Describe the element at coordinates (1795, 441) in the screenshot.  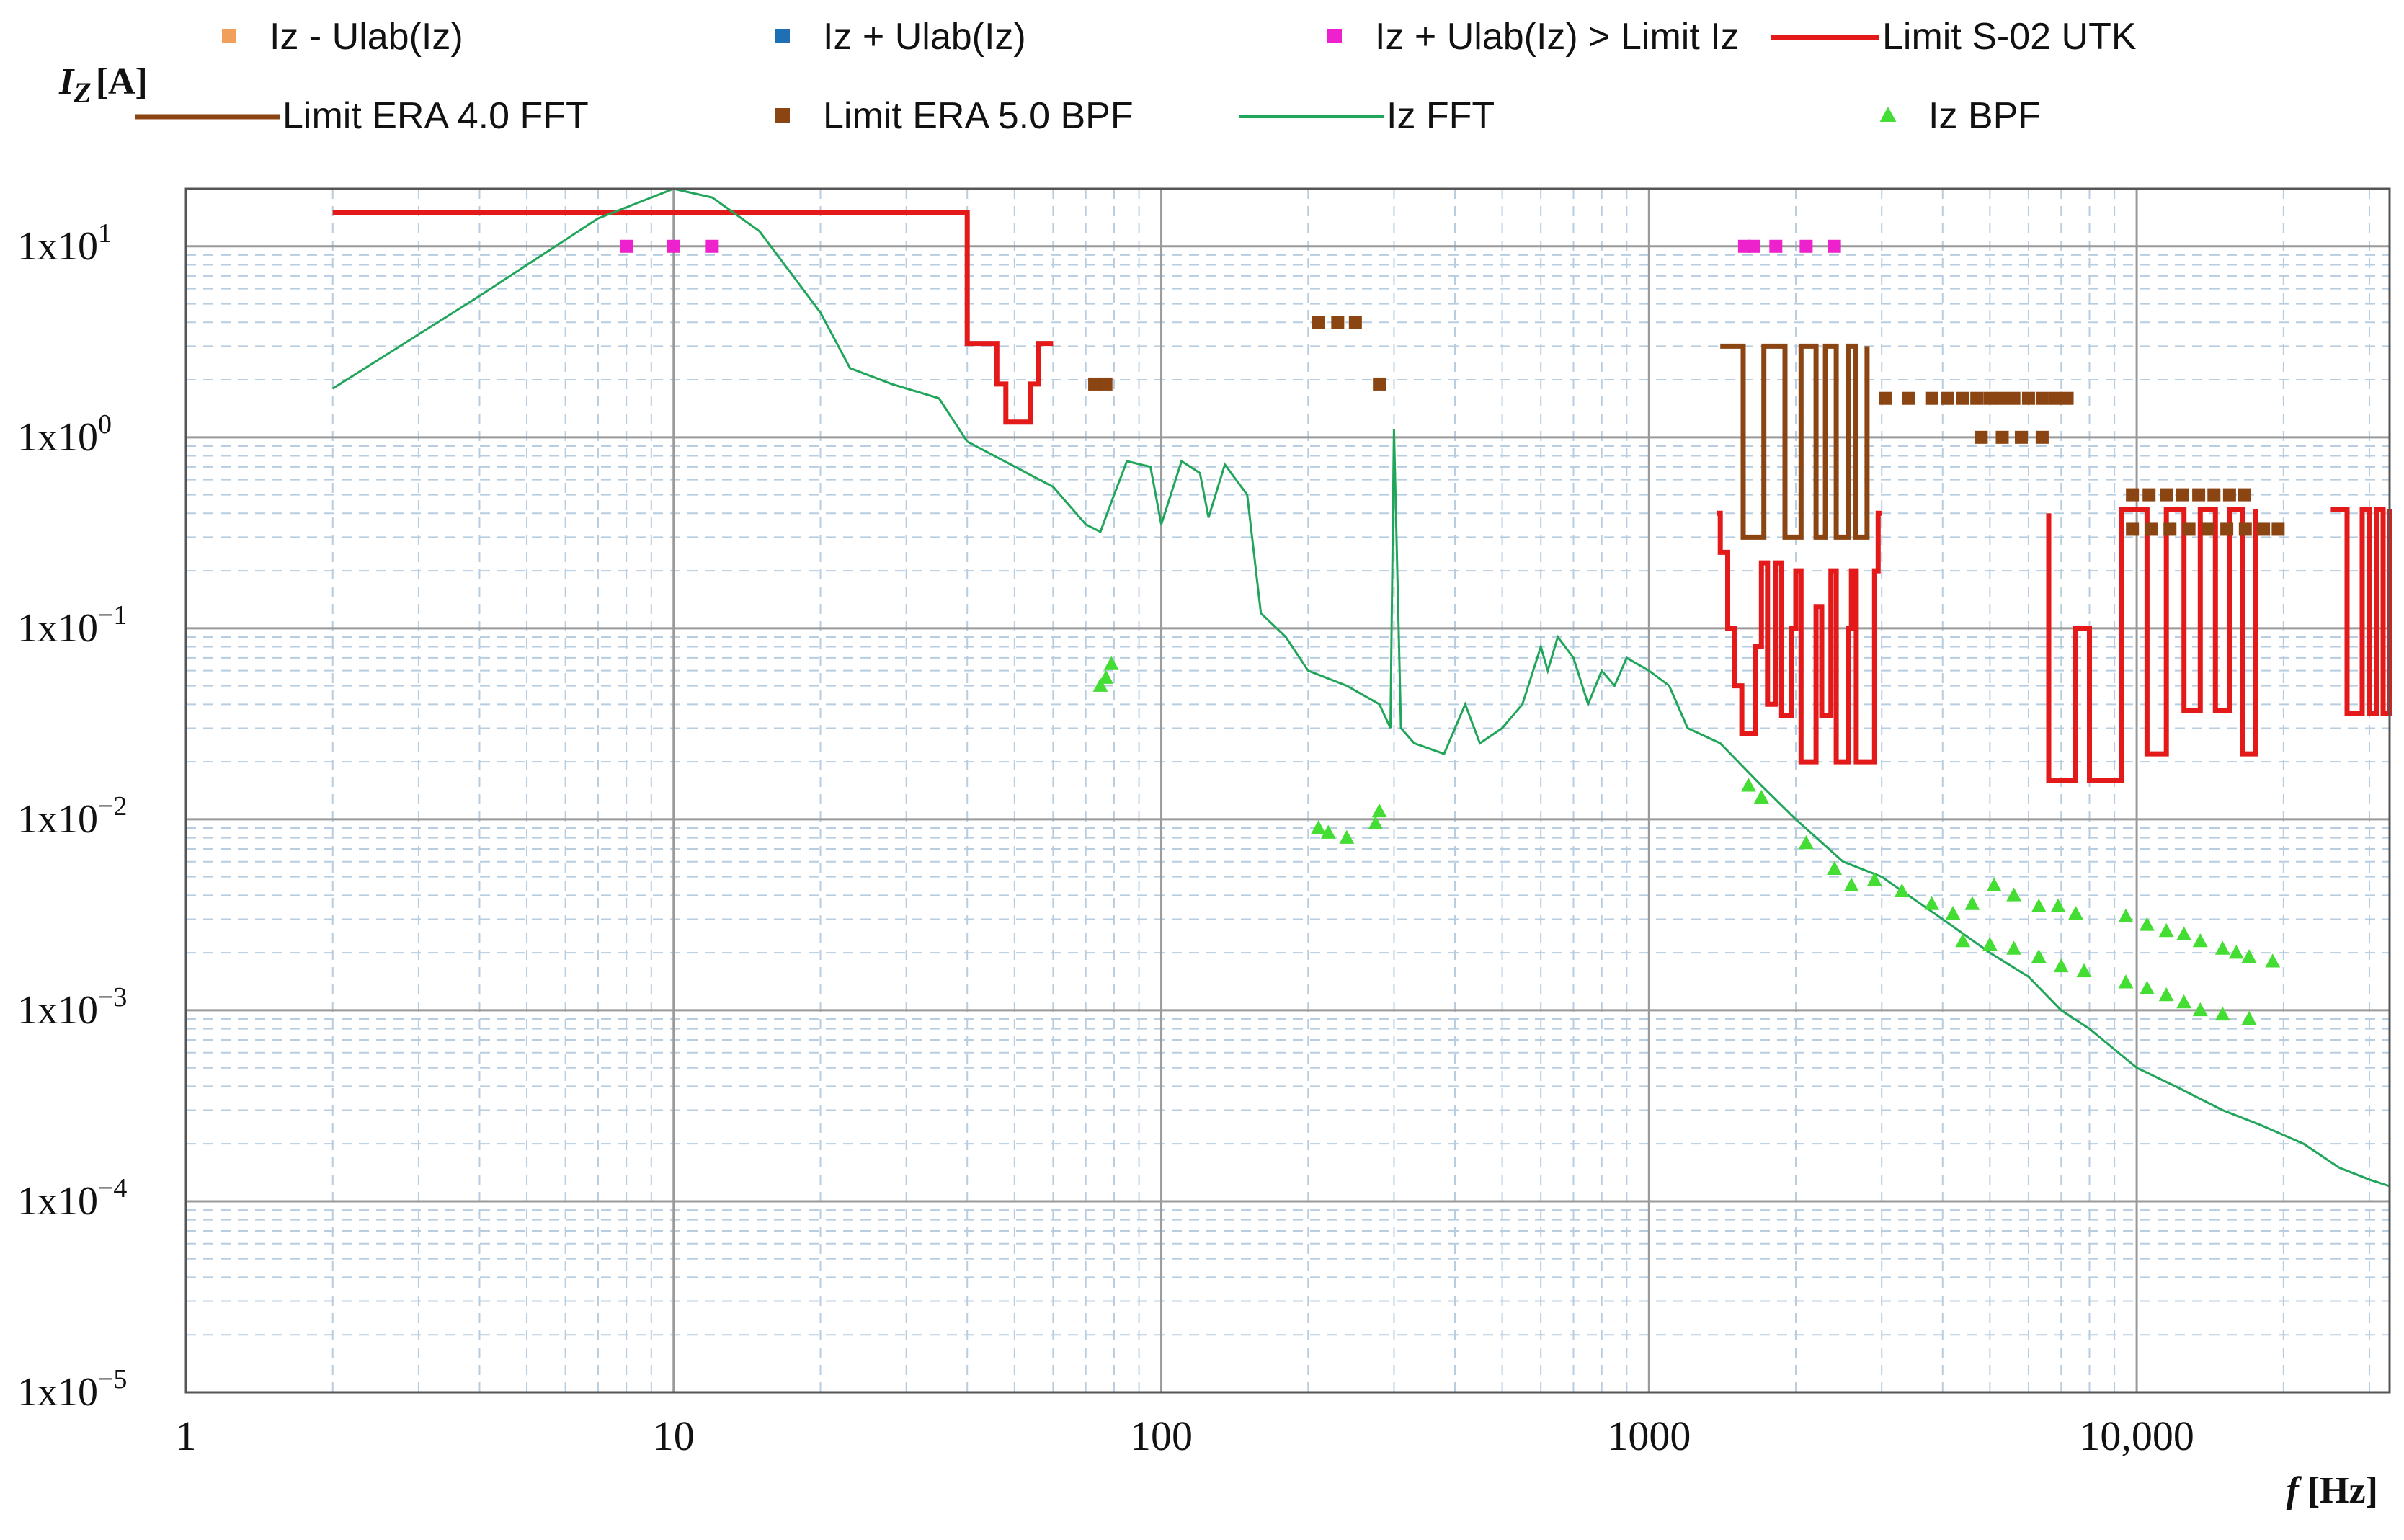
I see `series-limit_era4` at that location.